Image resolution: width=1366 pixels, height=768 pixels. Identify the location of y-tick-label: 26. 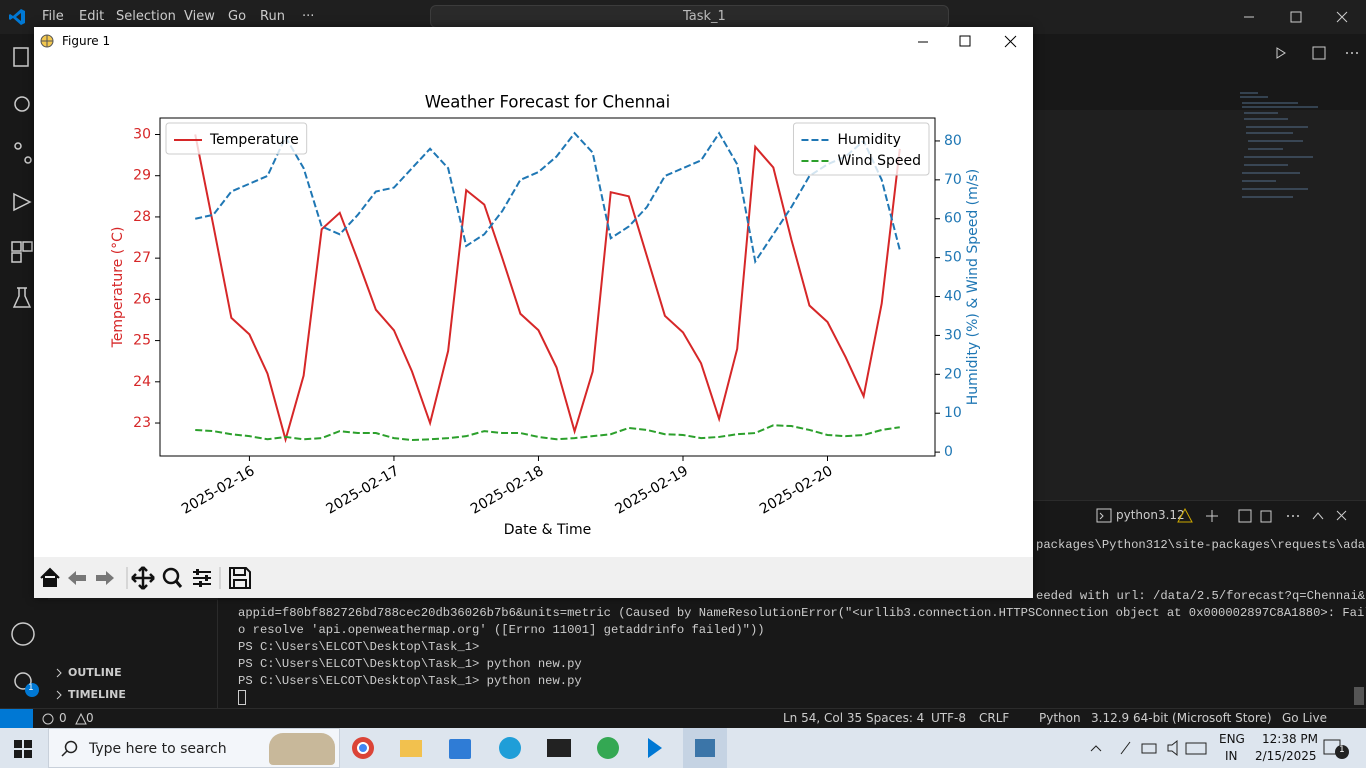
(142, 299).